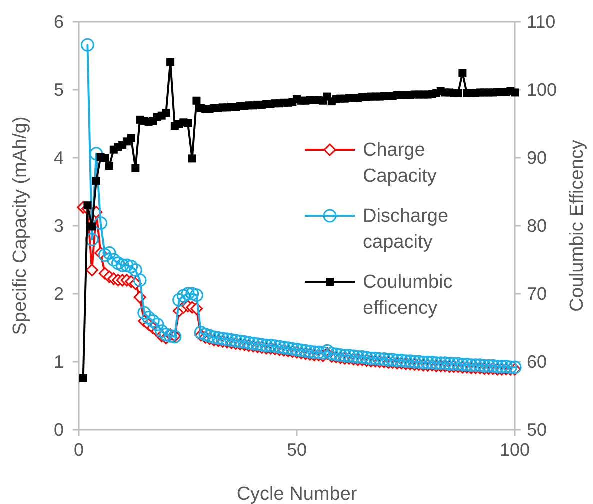 This screenshot has height=504, width=593. Describe the element at coordinates (577, 226) in the screenshot. I see `y2-axis-title: Coulumbic Efficency` at that location.